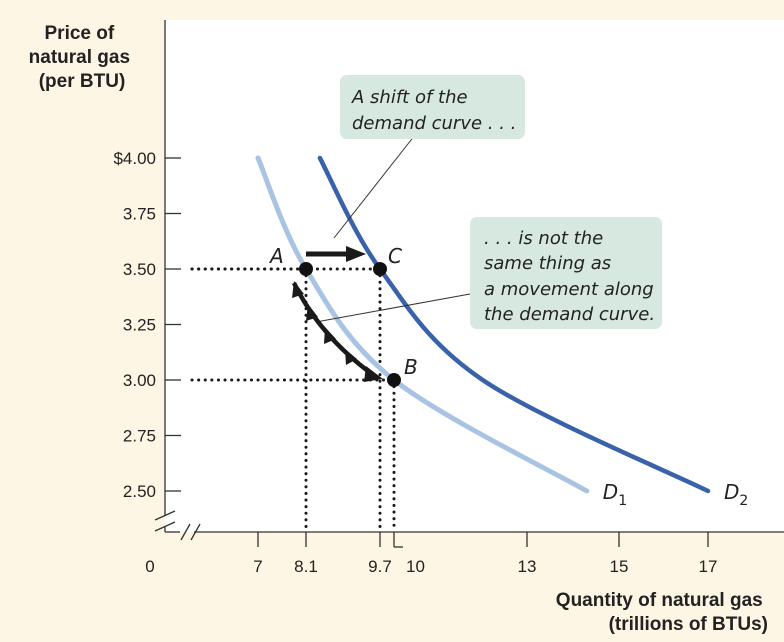 The height and width of the screenshot is (642, 784). What do you see at coordinates (393, 308) in the screenshot?
I see `callout-movement-leader` at bounding box center [393, 308].